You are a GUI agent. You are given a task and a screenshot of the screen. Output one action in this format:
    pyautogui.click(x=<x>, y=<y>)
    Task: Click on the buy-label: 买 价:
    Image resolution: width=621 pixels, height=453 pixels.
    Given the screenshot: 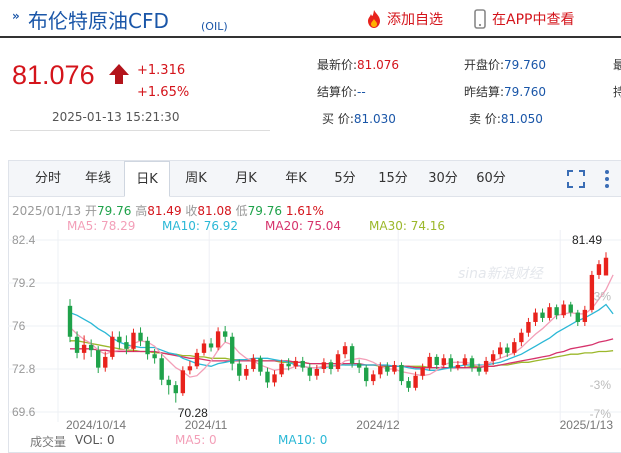 What is the action you would take?
    pyautogui.click(x=338, y=119)
    